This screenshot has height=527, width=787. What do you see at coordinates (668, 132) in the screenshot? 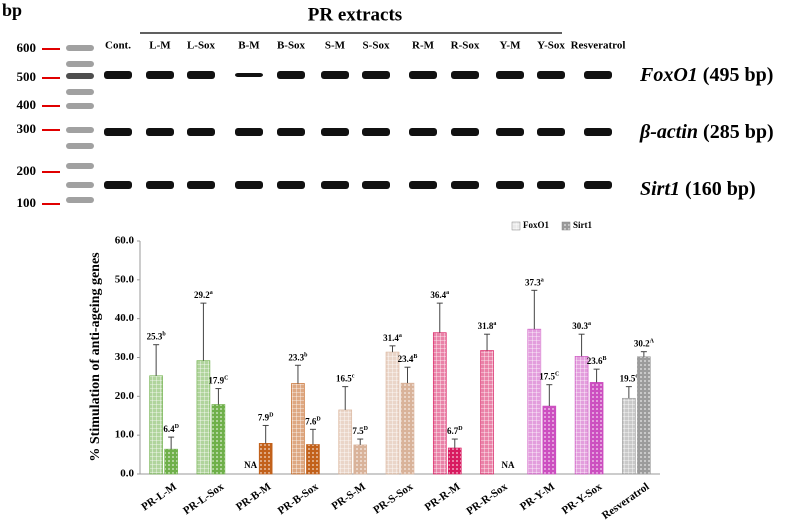
I see `gene-name: β-actin` at bounding box center [668, 132].